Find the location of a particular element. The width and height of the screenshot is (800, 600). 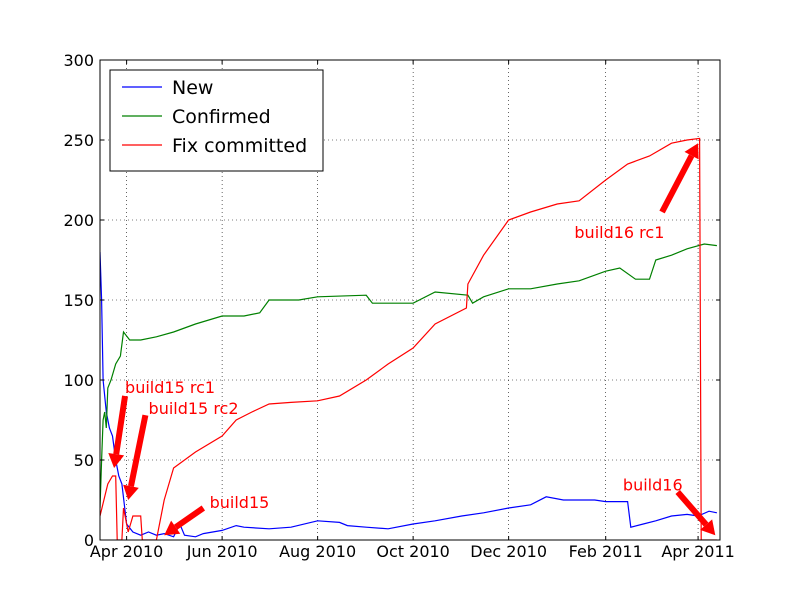

annotation-label: build15 rc2 is located at coordinates (194, 408).